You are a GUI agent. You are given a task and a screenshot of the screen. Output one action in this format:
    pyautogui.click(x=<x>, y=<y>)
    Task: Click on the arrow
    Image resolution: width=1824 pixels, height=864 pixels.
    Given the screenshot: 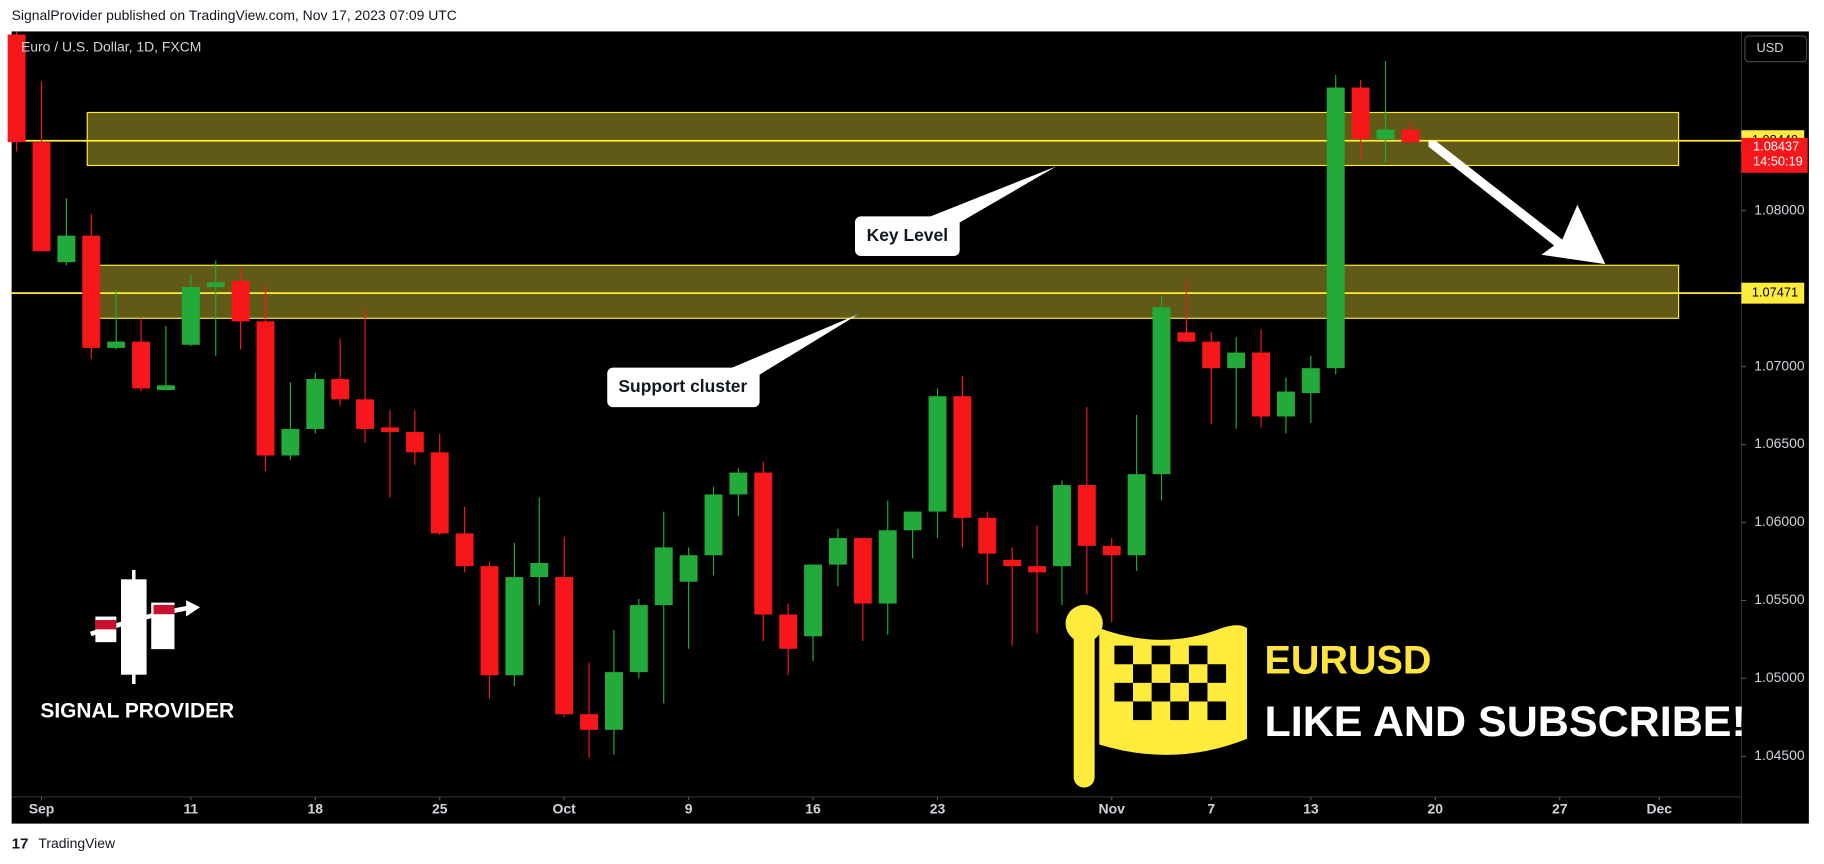 What is the action you would take?
    pyautogui.click(x=1517, y=202)
    